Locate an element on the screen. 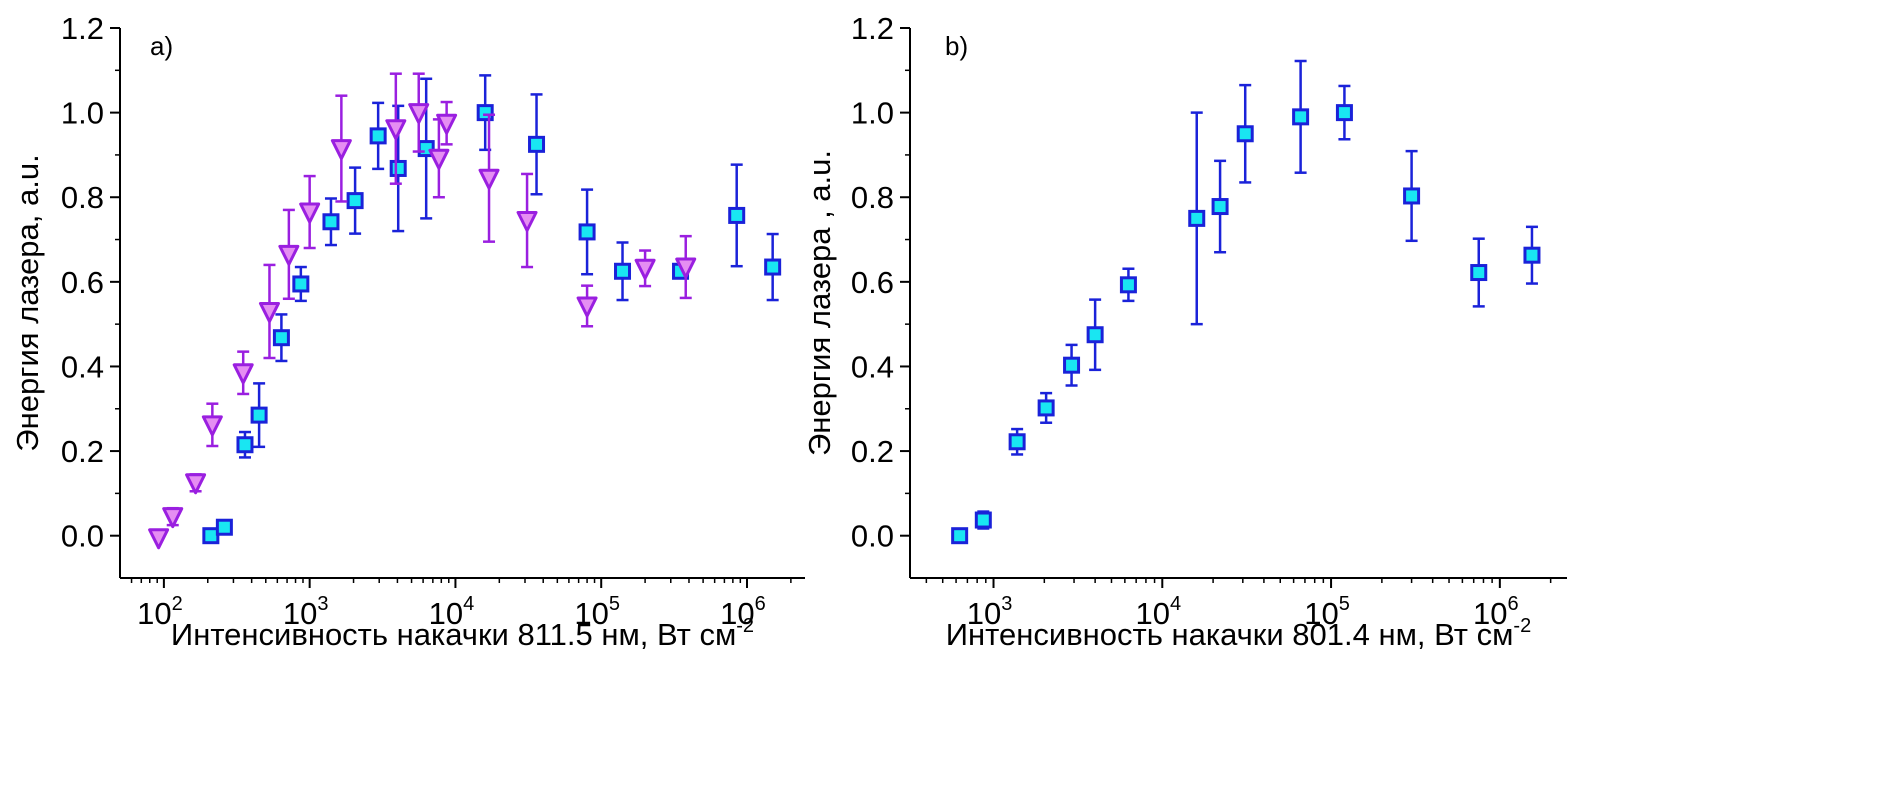  x-axis-title-text: Интенсивность накачки 811.5 нм, Вт см is located at coordinates (453, 634).